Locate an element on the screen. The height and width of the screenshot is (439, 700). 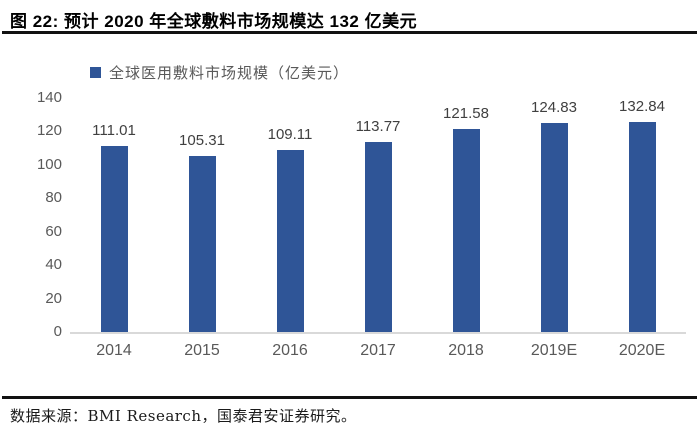
y-axis-tick: 120 is located at coordinates (49, 131).